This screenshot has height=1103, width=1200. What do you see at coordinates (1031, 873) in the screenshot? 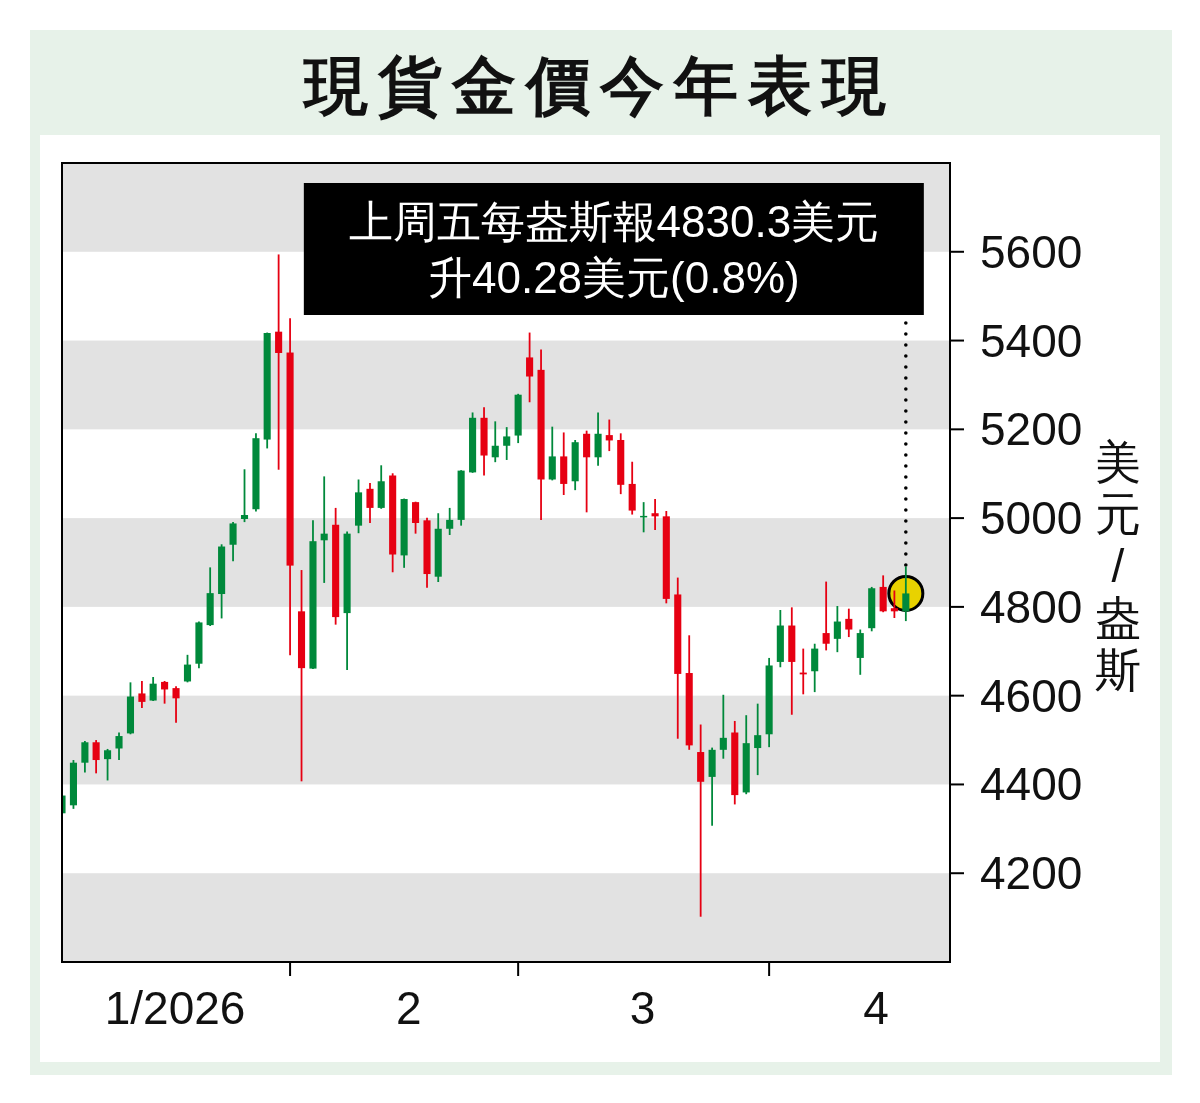
I see `y-tick-label: 4200` at bounding box center [1031, 873].